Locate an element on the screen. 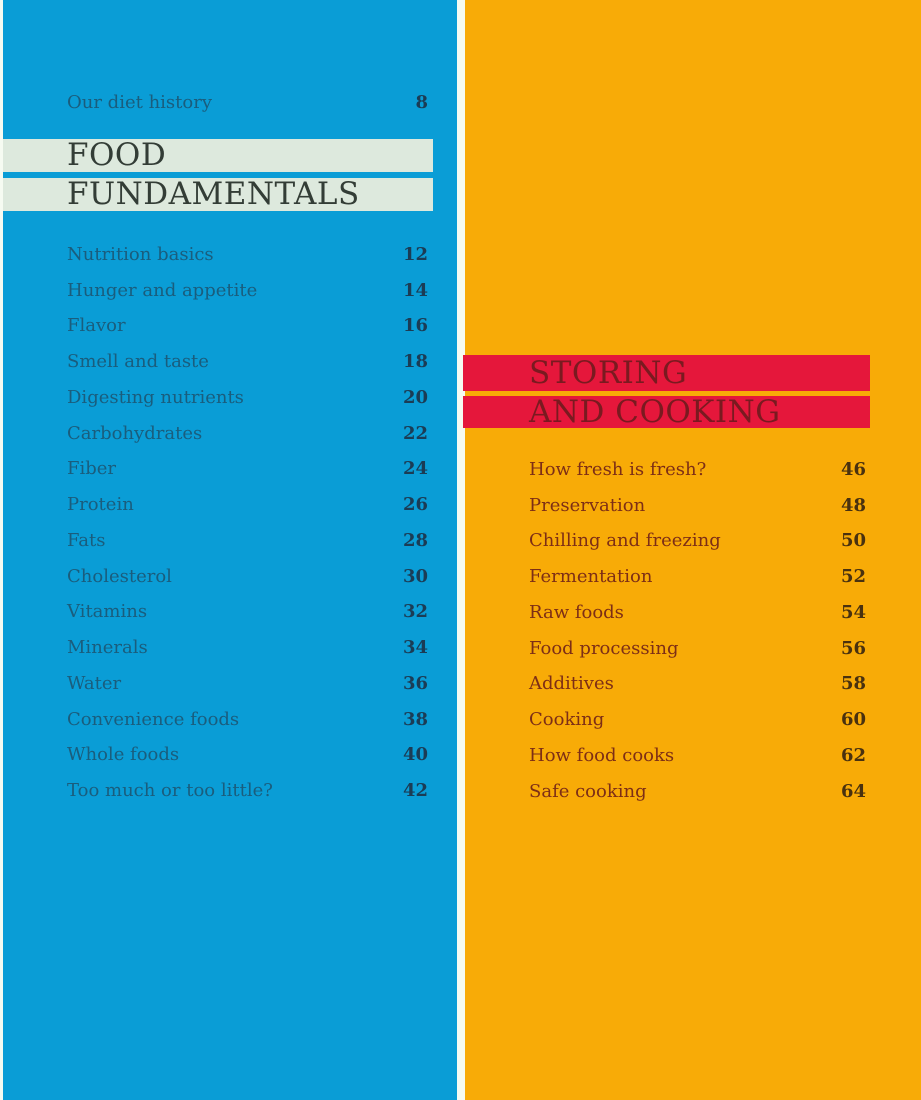 This screenshot has width=921, height=1100. toc-entry: Vitamins 32 is located at coordinates (247, 613).